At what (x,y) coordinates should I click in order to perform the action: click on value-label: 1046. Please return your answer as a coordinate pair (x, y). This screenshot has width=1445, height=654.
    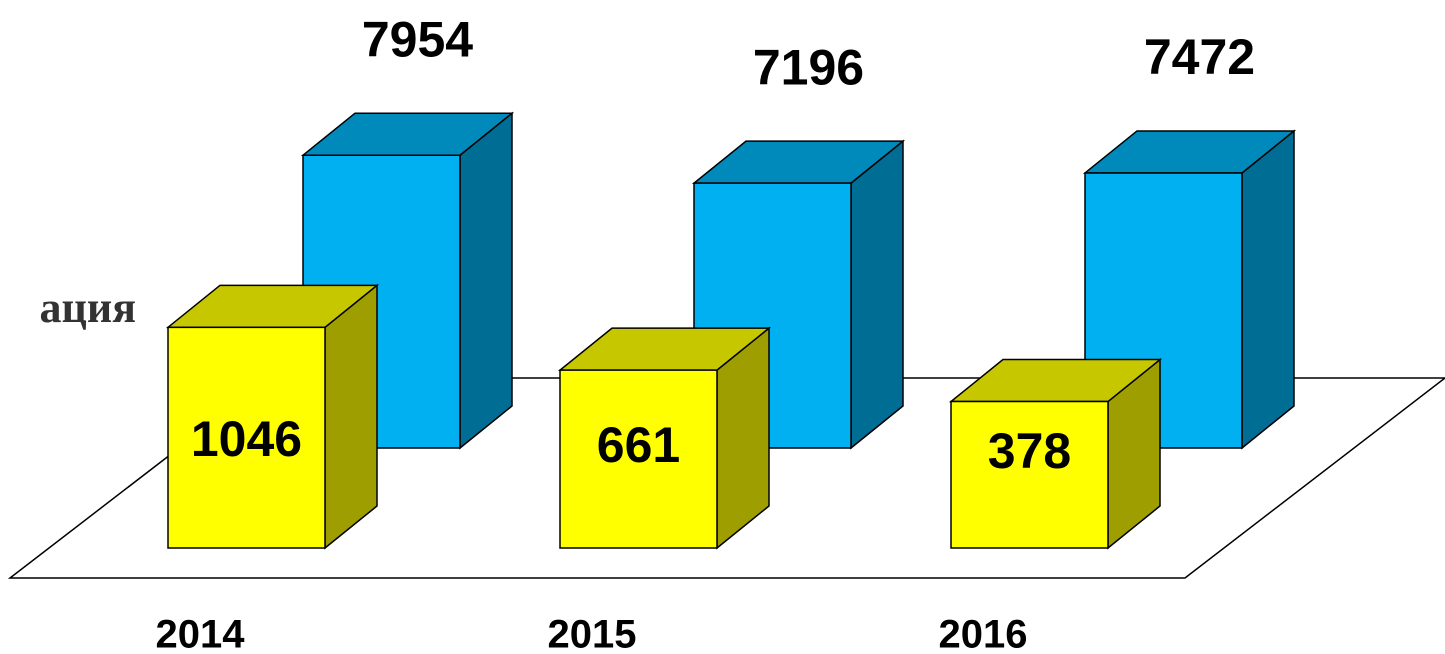
    Looking at the image, I should click on (246, 439).